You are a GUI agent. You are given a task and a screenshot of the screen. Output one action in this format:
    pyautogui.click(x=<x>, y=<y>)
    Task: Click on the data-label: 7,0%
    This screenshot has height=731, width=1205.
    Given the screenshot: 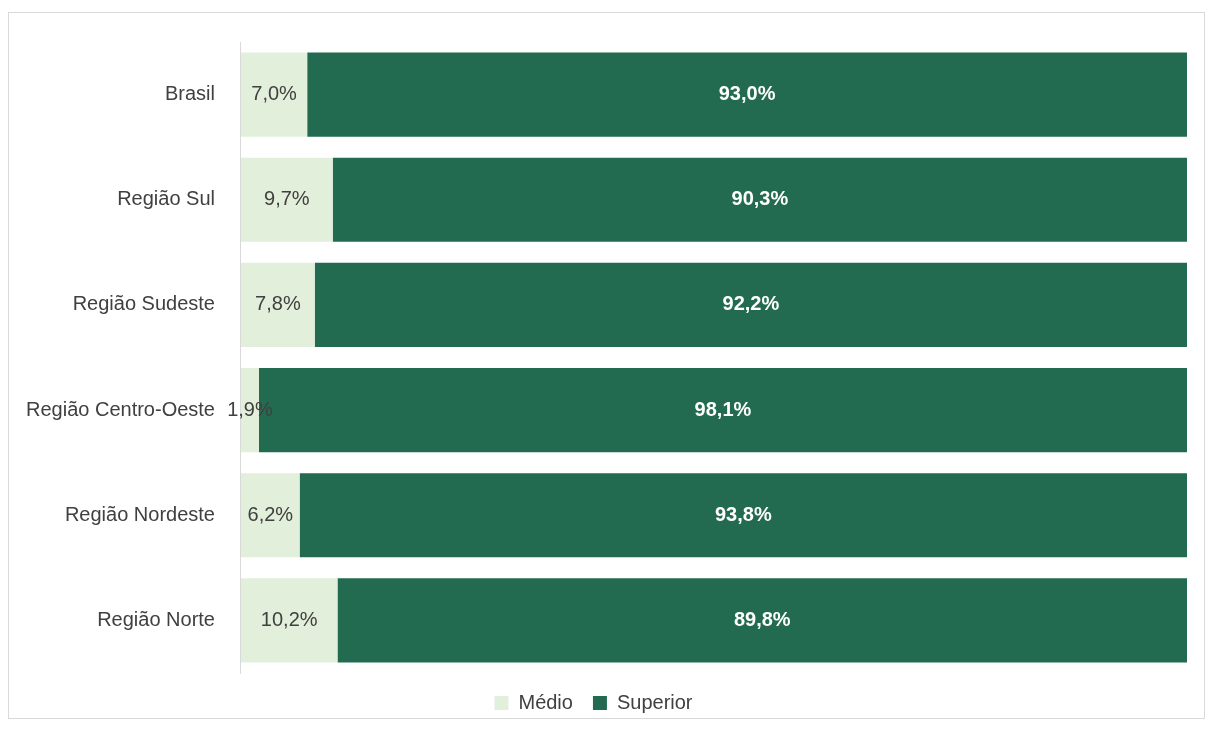 What is the action you would take?
    pyautogui.click(x=274, y=93)
    